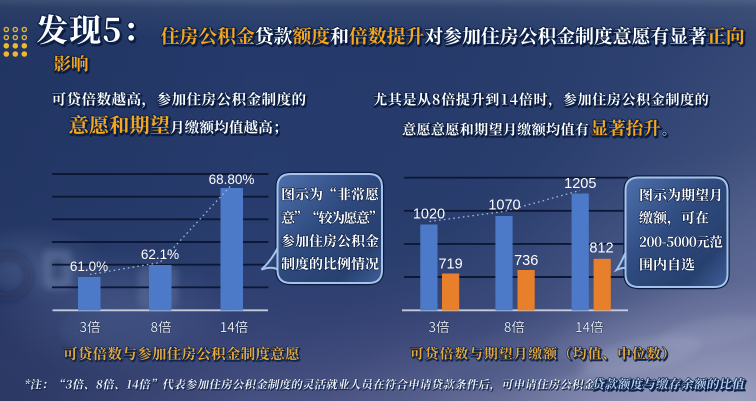 The width and height of the screenshot is (756, 401). What do you see at coordinates (89, 266) in the screenshot?
I see `svg-text: 61.0%` at bounding box center [89, 266].